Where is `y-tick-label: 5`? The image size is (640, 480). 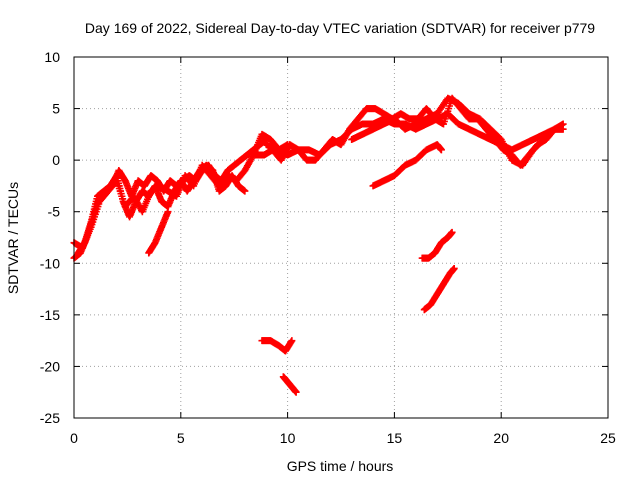
y-tick-label: 5 is located at coordinates (56, 109).